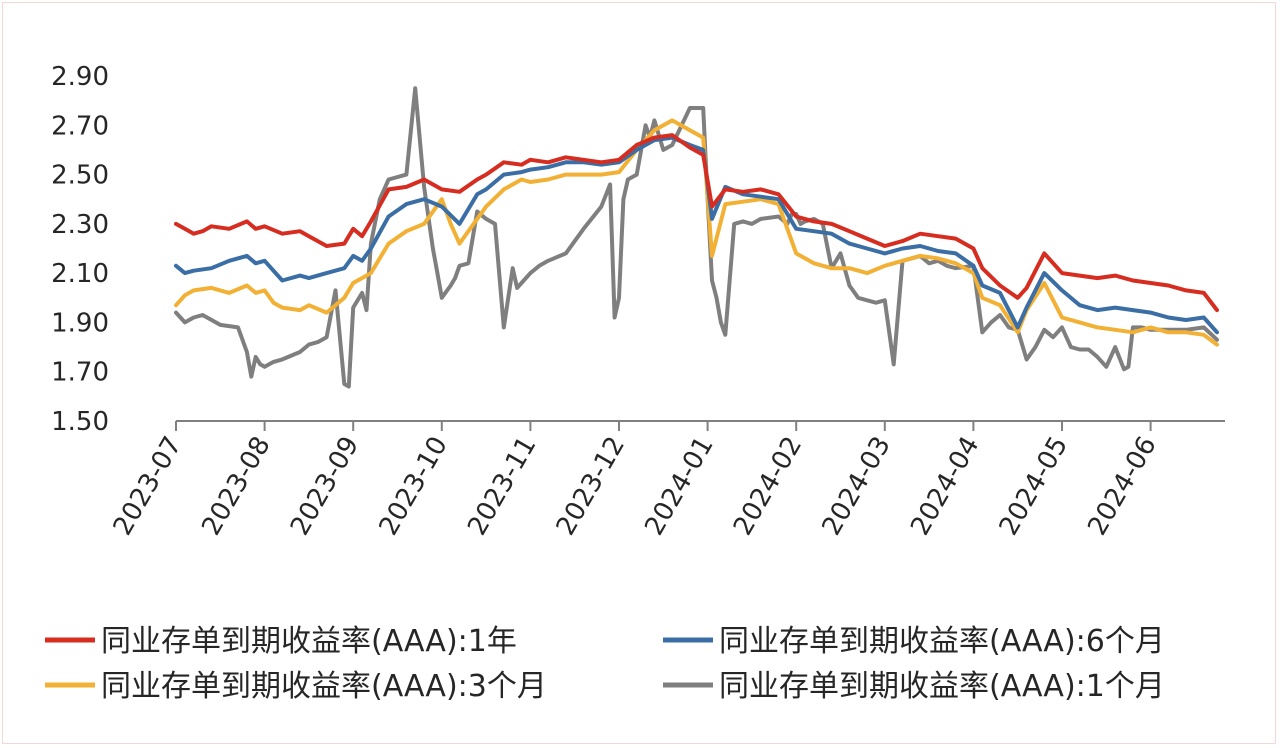 The height and width of the screenshot is (748, 1280). I want to click on y-tick-label: 2.50, so click(80, 176).